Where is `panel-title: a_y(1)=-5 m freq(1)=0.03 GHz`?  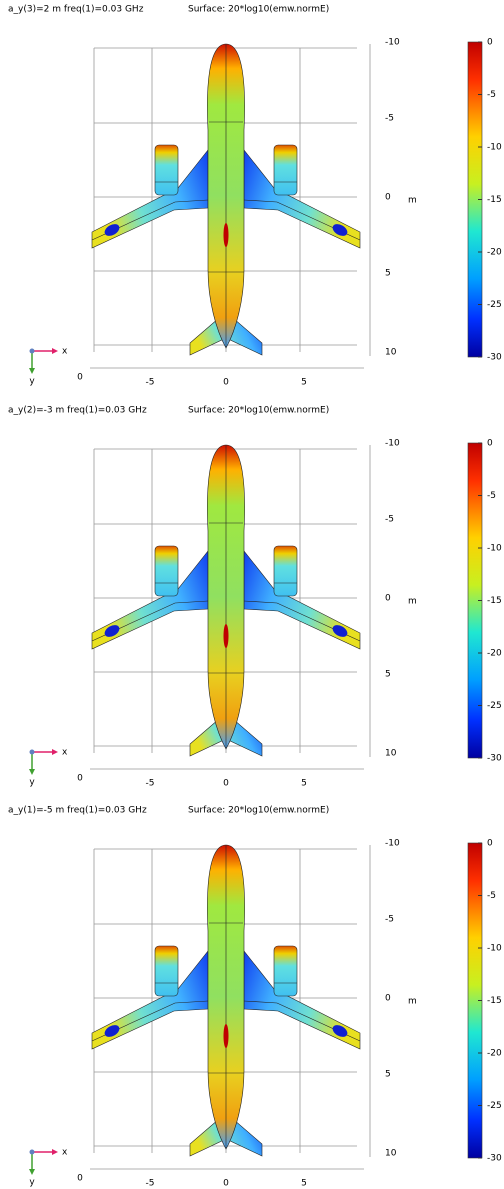 panel-title: a_y(1)=-5 m freq(1)=0.03 GHz is located at coordinates (77, 811).